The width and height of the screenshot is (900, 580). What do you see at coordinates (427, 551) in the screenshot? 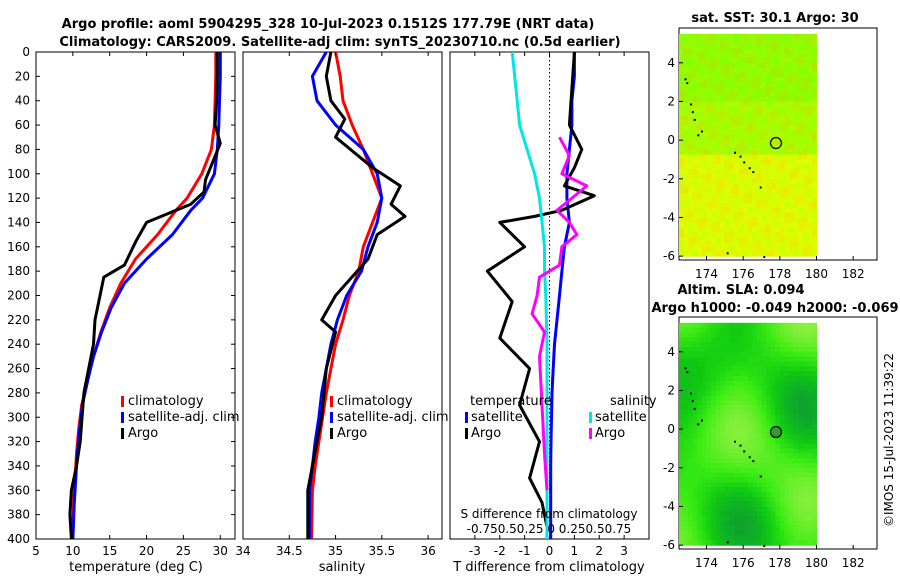
I see `x-tick-label: 36` at bounding box center [427, 551].